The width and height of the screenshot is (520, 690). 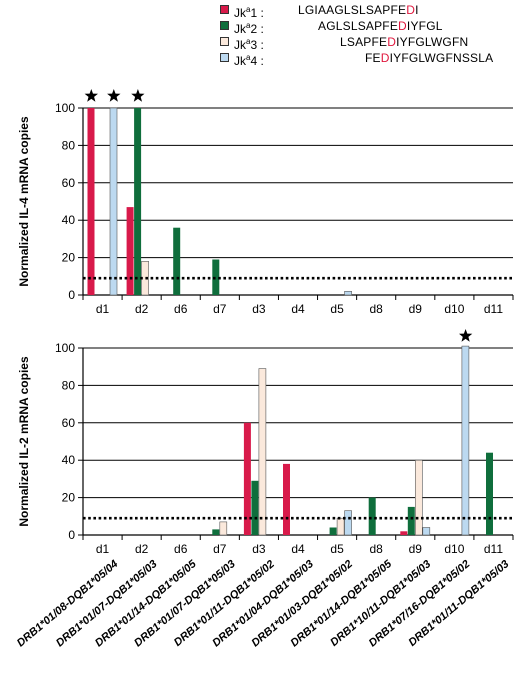 I want to click on legend-entry: Jka1 : LGIAAGLSLSAPFEDI, so click(x=370, y=11).